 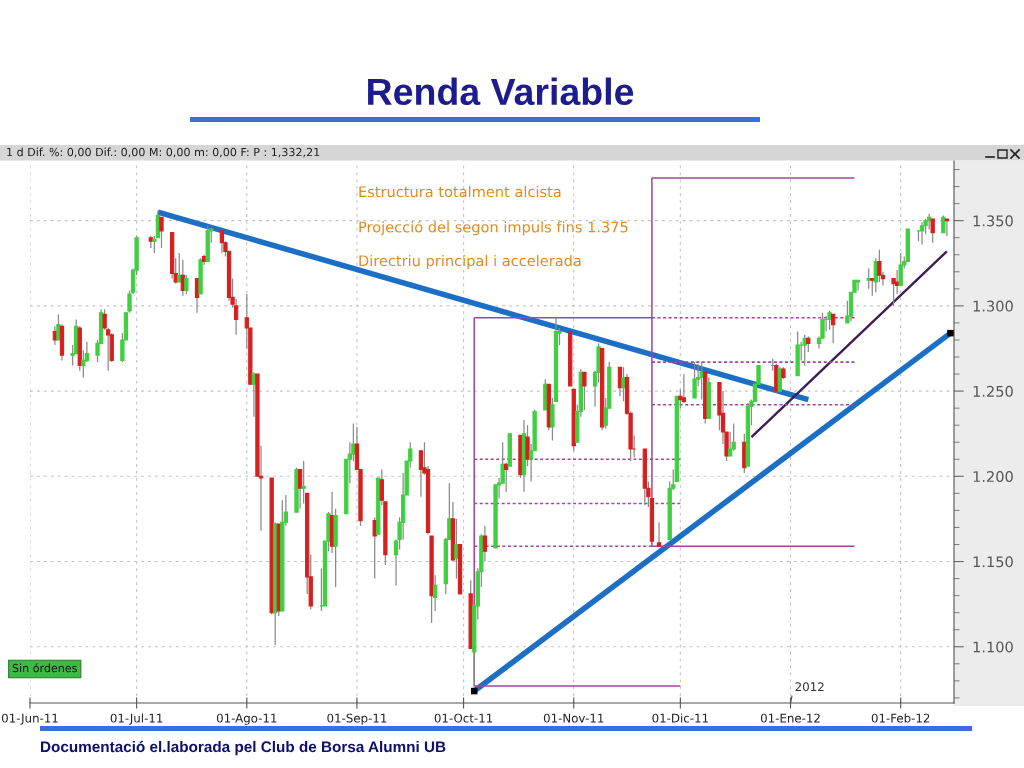 I want to click on chart-title: Renda Variable, so click(x=501, y=91).